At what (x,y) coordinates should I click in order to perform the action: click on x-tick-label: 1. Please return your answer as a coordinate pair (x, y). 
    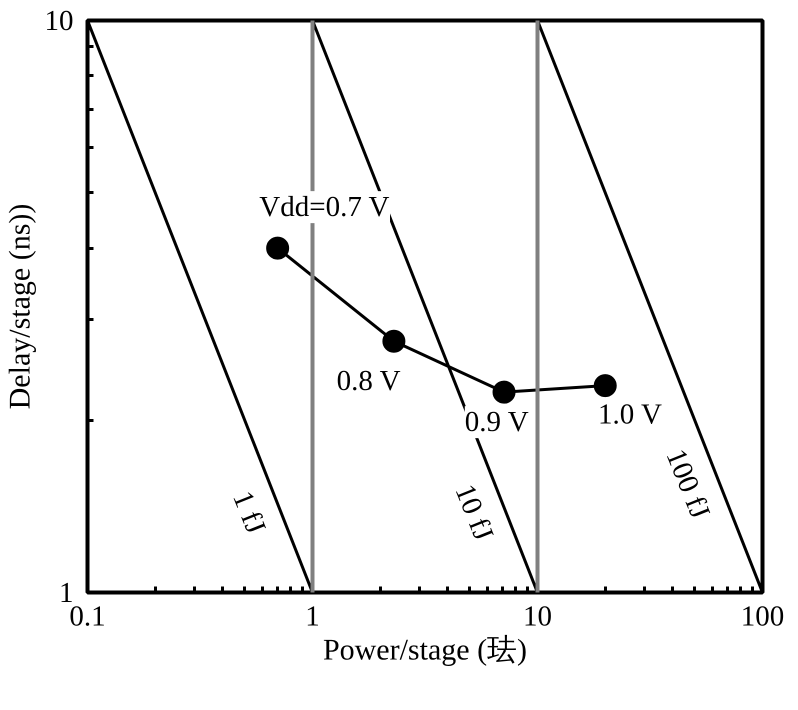
    Looking at the image, I should click on (312, 616).